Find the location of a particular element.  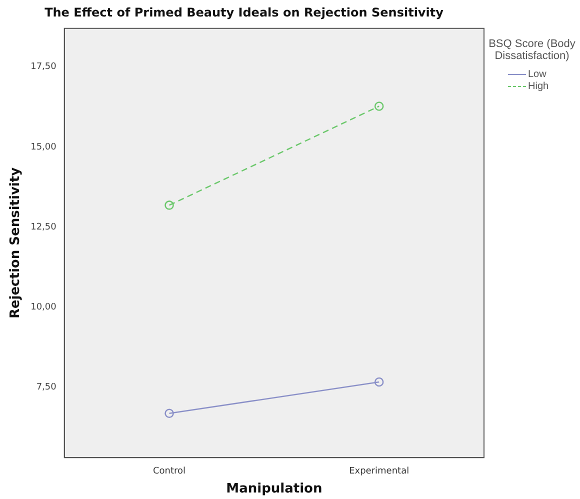

y-tick-label: 12,50 is located at coordinates (43, 227).